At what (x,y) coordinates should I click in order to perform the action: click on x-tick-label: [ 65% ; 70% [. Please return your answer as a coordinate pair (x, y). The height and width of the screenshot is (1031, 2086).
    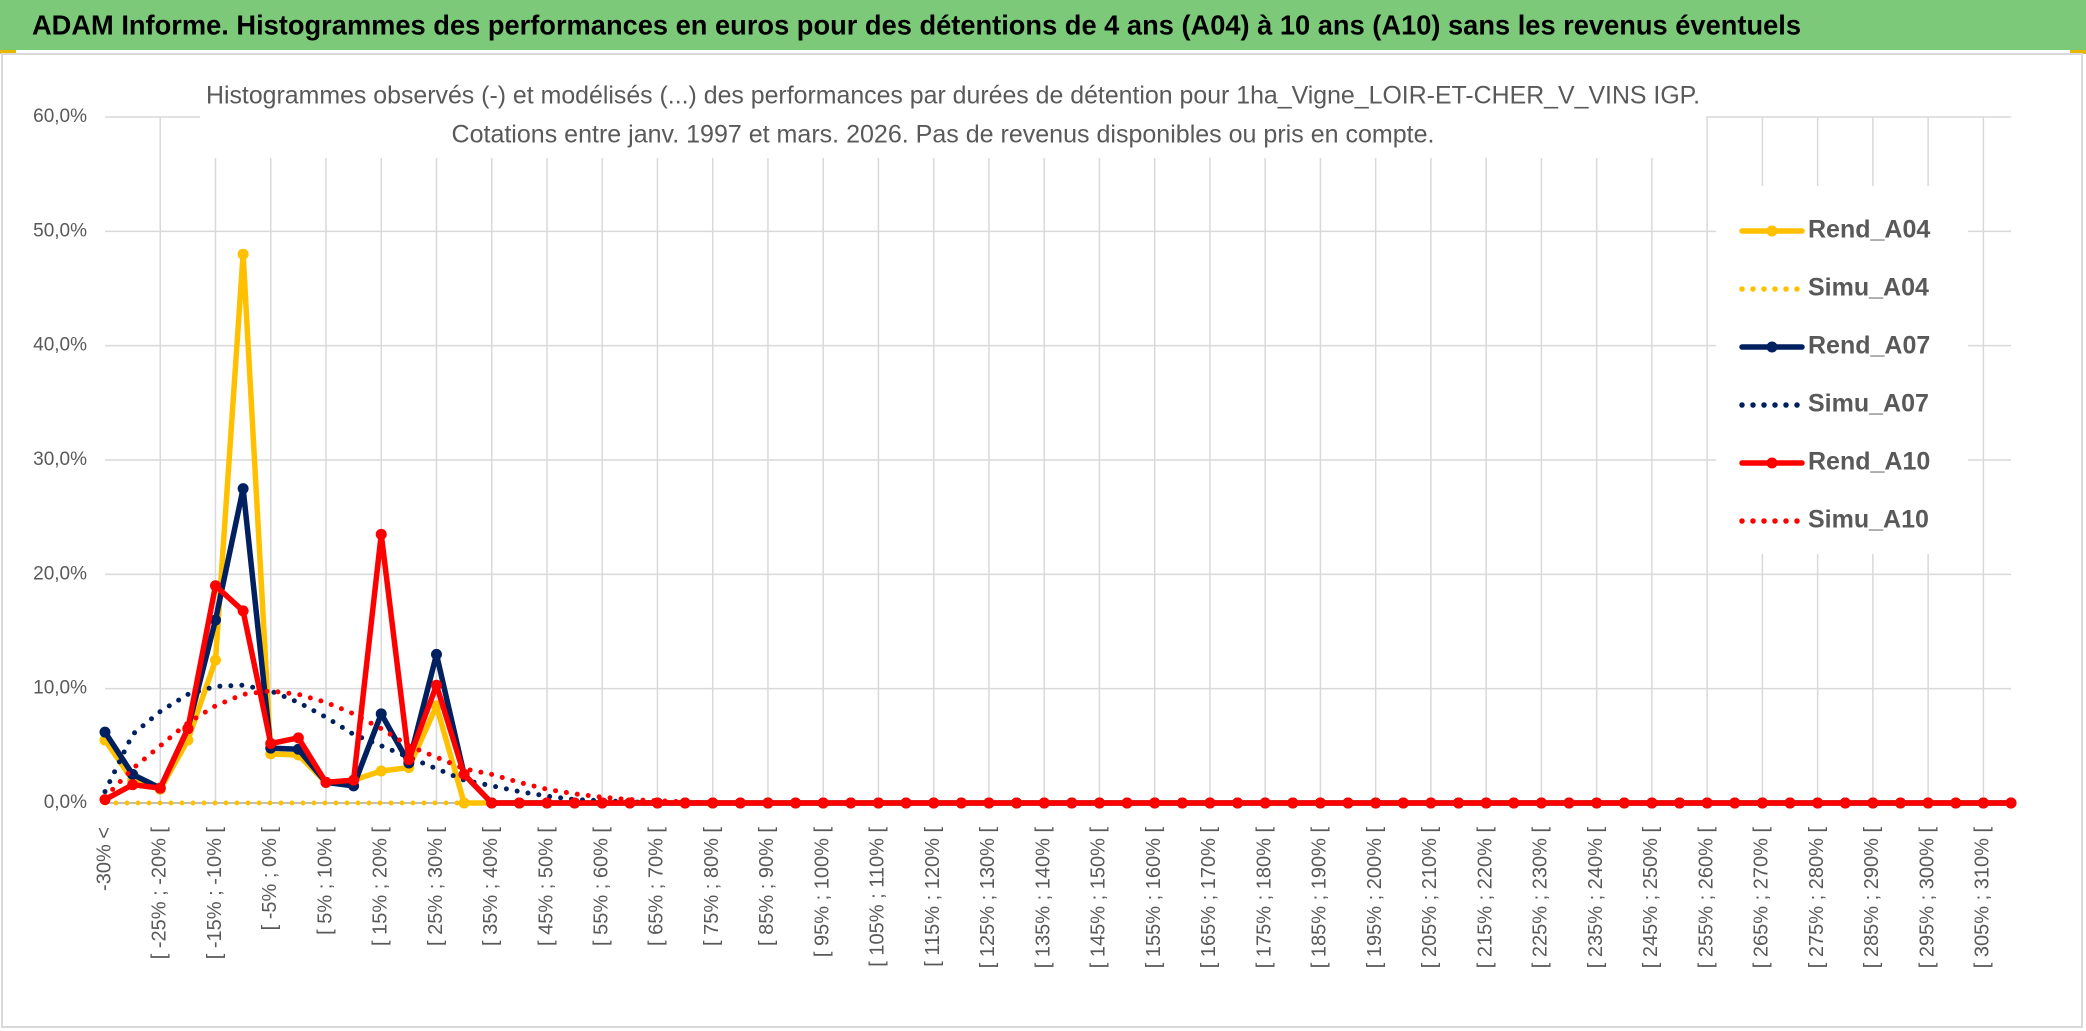
    Looking at the image, I should click on (657, 886).